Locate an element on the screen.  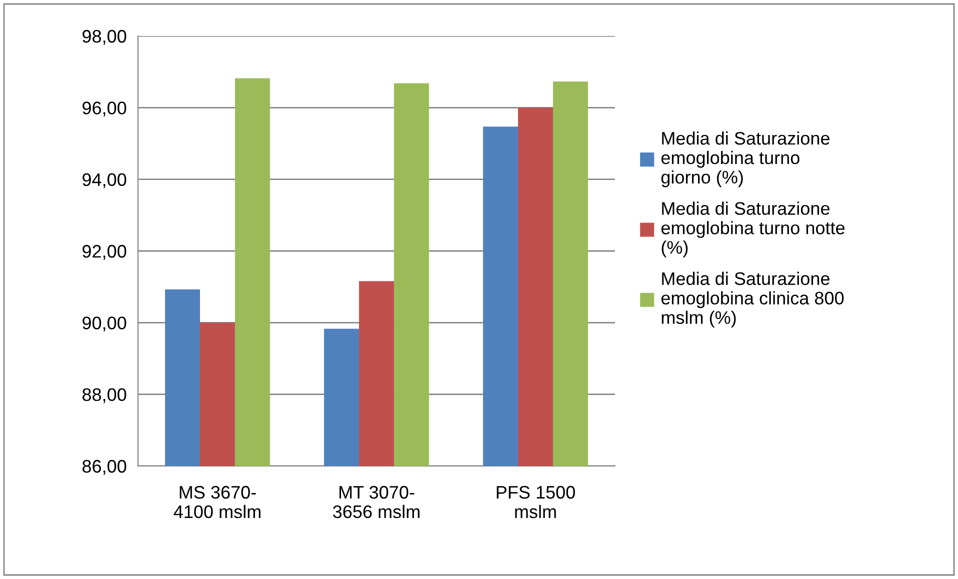
legend-label: Media di Saturazione emoglobina clinica 800 mslm (%) is located at coordinates (752, 300).